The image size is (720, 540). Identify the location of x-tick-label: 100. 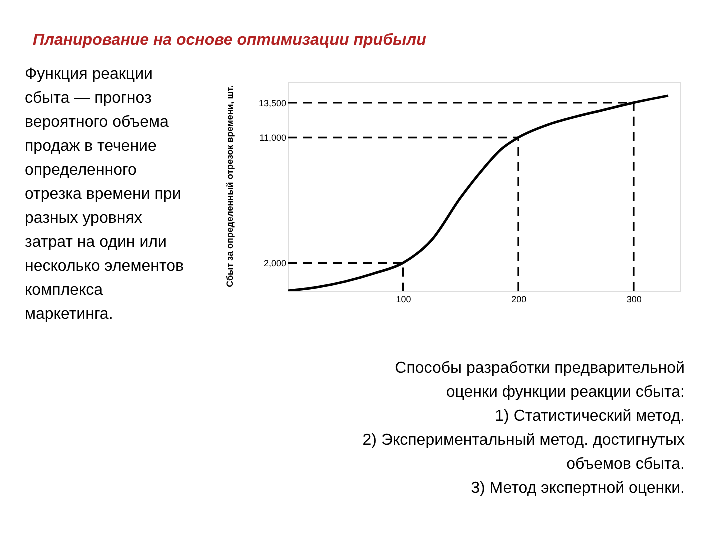
(404, 299).